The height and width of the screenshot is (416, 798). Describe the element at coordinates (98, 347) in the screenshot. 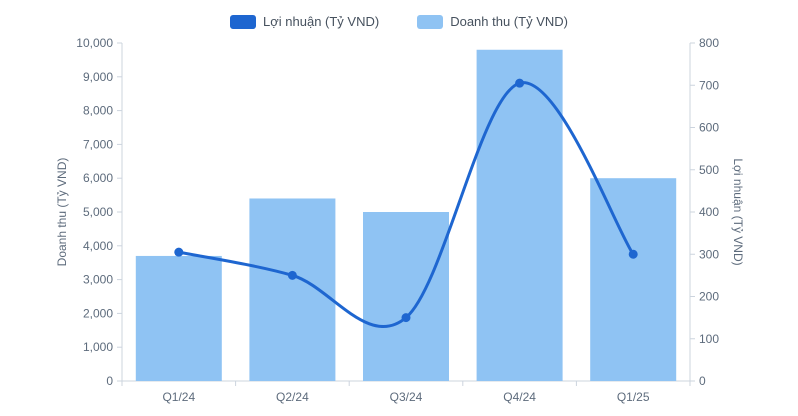

I see `left-tick-label: 1,000` at that location.